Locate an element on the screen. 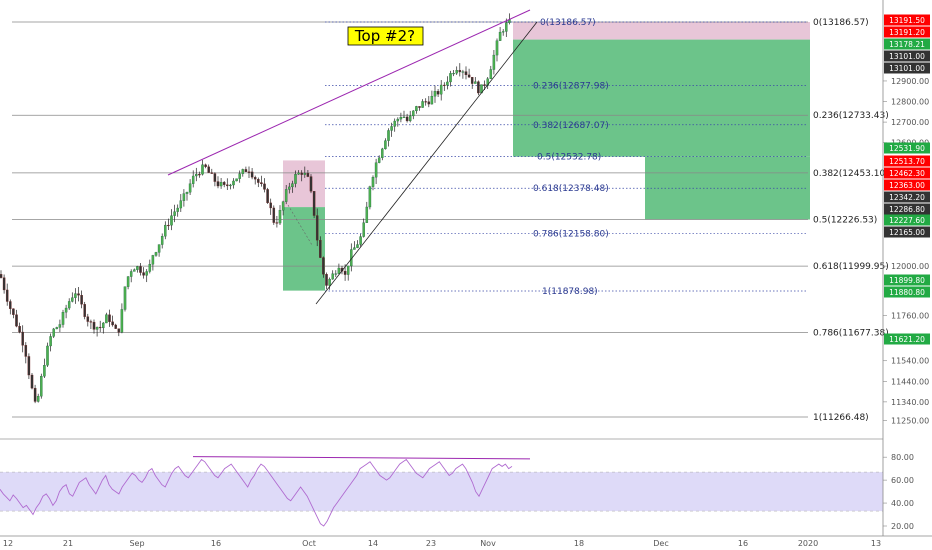 This screenshot has width=932, height=550. price-tick-label-8: 11440.00 is located at coordinates (910, 381).